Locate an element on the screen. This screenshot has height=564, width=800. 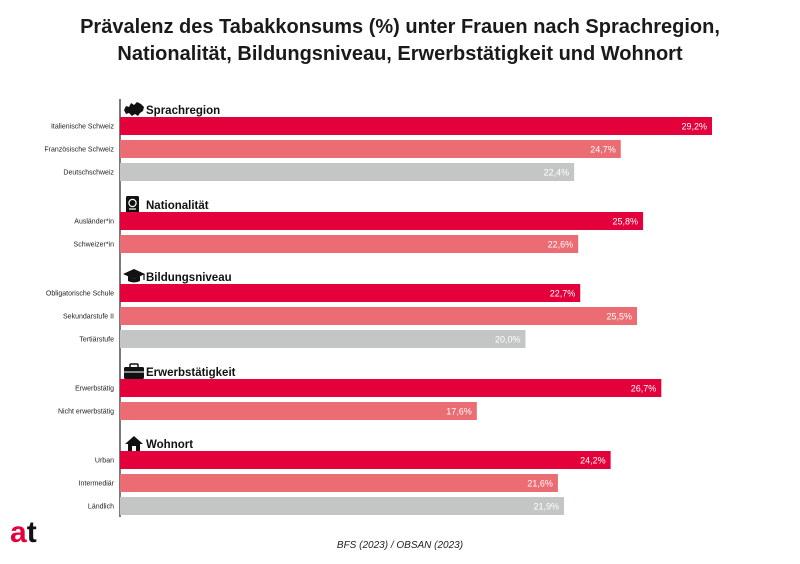
group-header-5: Wohnort is located at coordinates (169, 445).